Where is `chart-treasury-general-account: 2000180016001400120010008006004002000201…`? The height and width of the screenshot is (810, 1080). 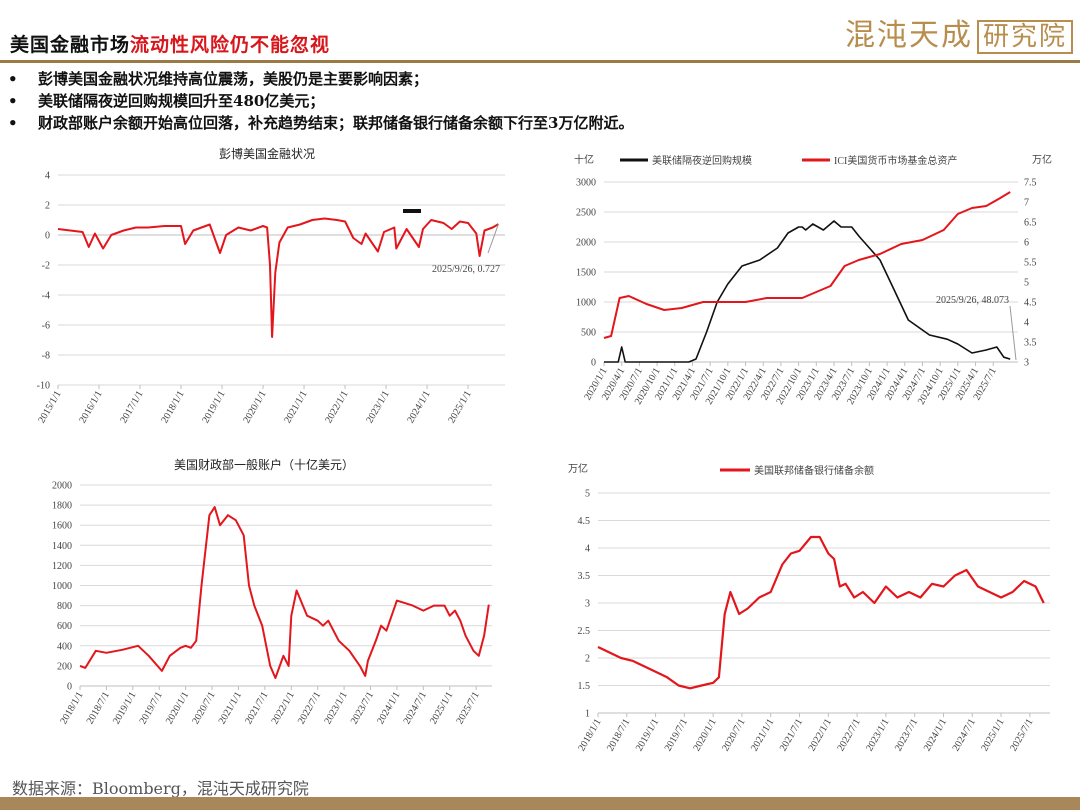
chart-treasury-general-account: 2000180016001400120010008006004002000201… is located at coordinates (272, 591).